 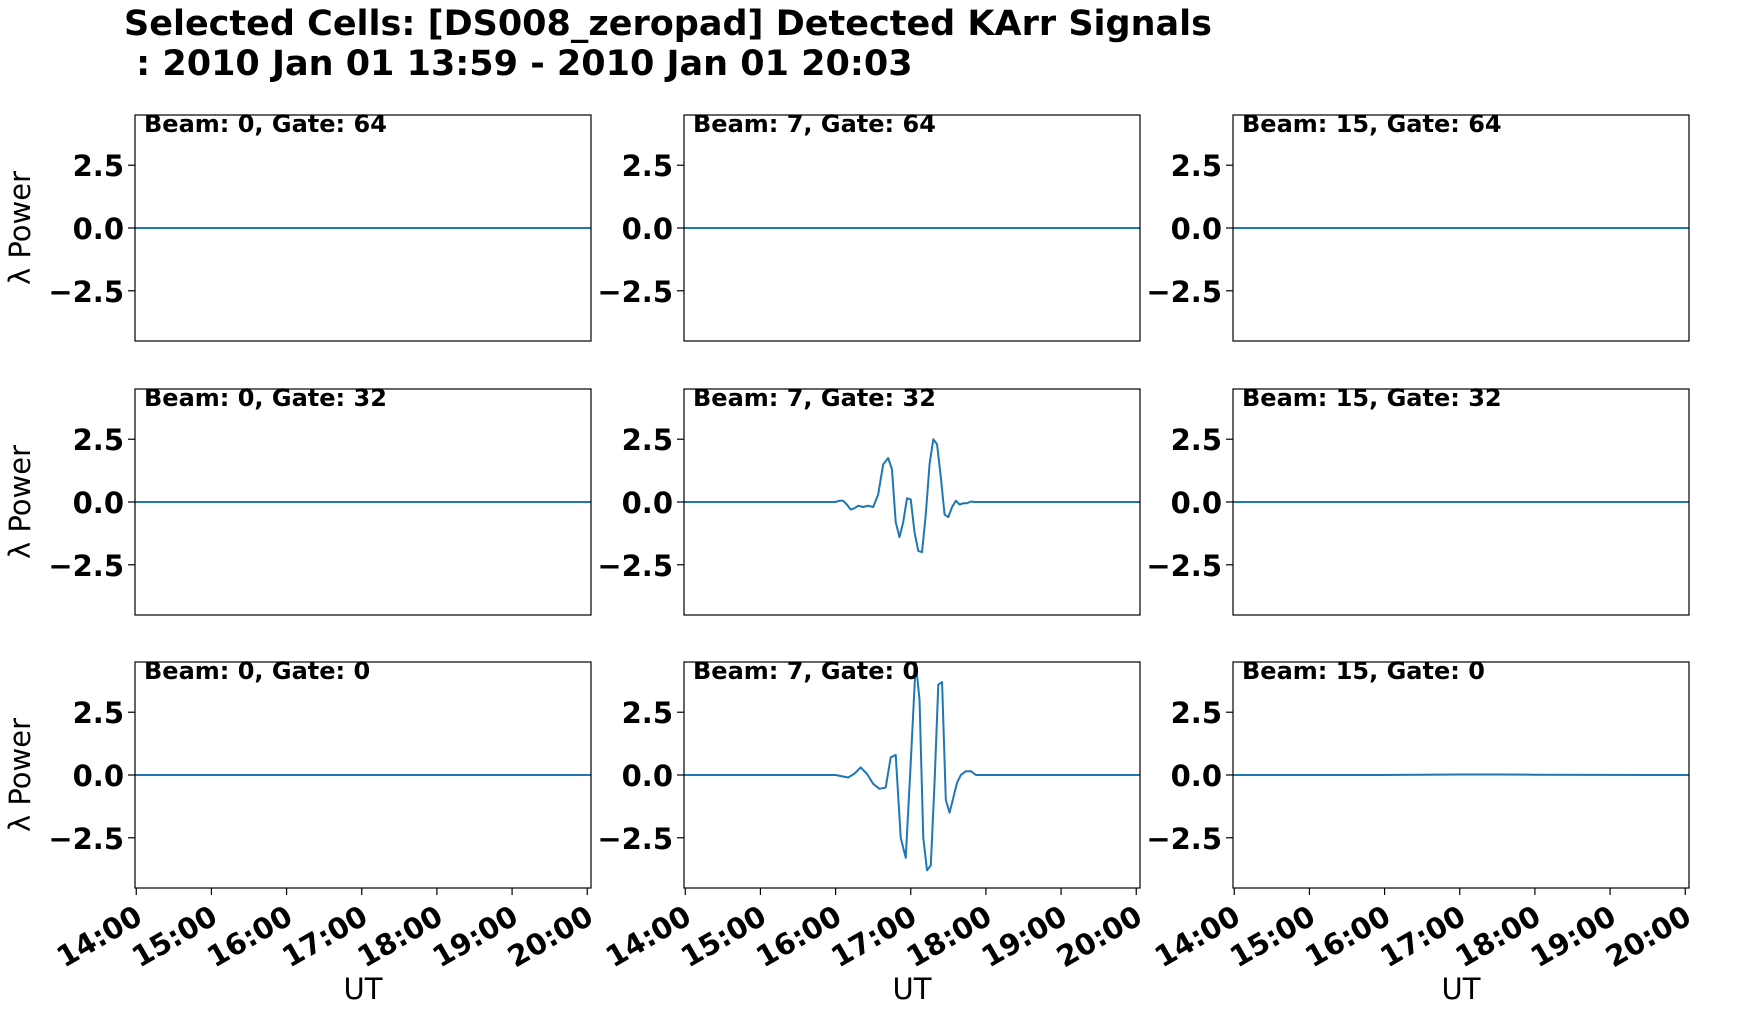 What do you see at coordinates (1363, 671) in the screenshot?
I see `panel-label: Beam: 15, Gate: 0` at bounding box center [1363, 671].